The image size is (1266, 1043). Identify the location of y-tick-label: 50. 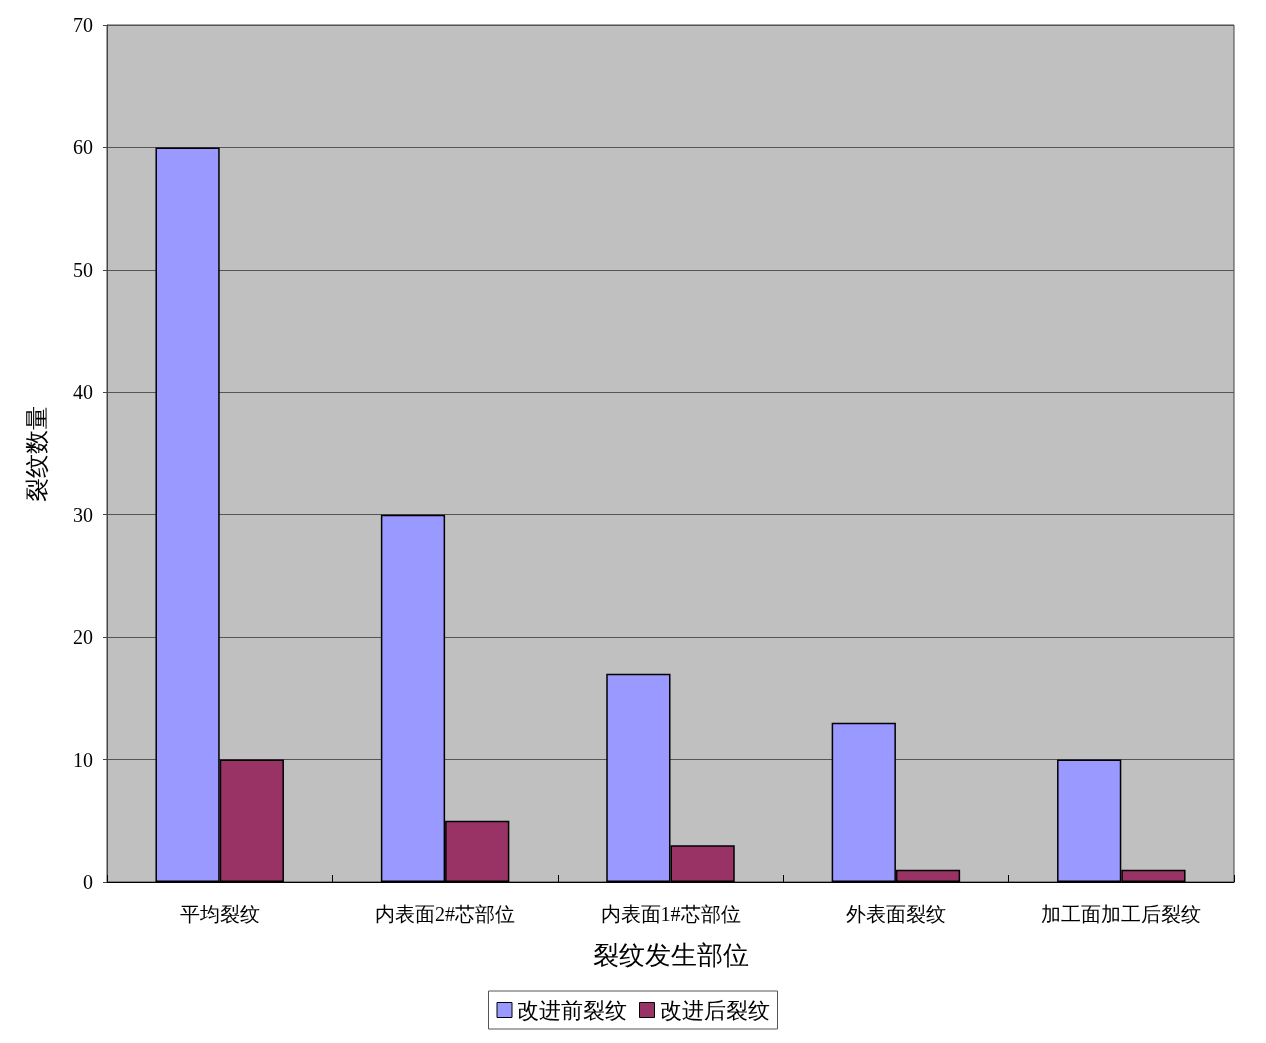
(83, 269).